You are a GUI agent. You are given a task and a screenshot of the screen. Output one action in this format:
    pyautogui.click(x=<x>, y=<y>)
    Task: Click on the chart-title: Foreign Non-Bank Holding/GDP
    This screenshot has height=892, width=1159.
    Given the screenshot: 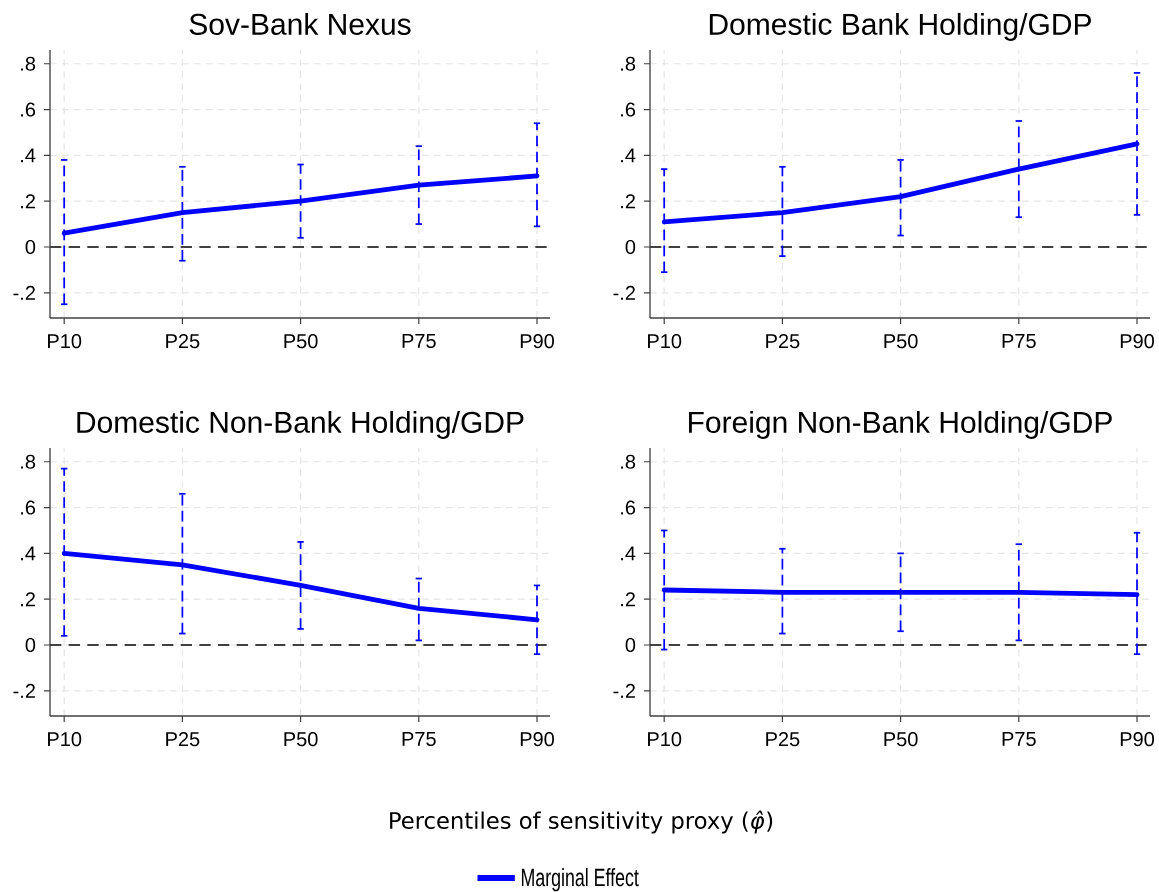 What is the action you would take?
    pyautogui.click(x=900, y=424)
    